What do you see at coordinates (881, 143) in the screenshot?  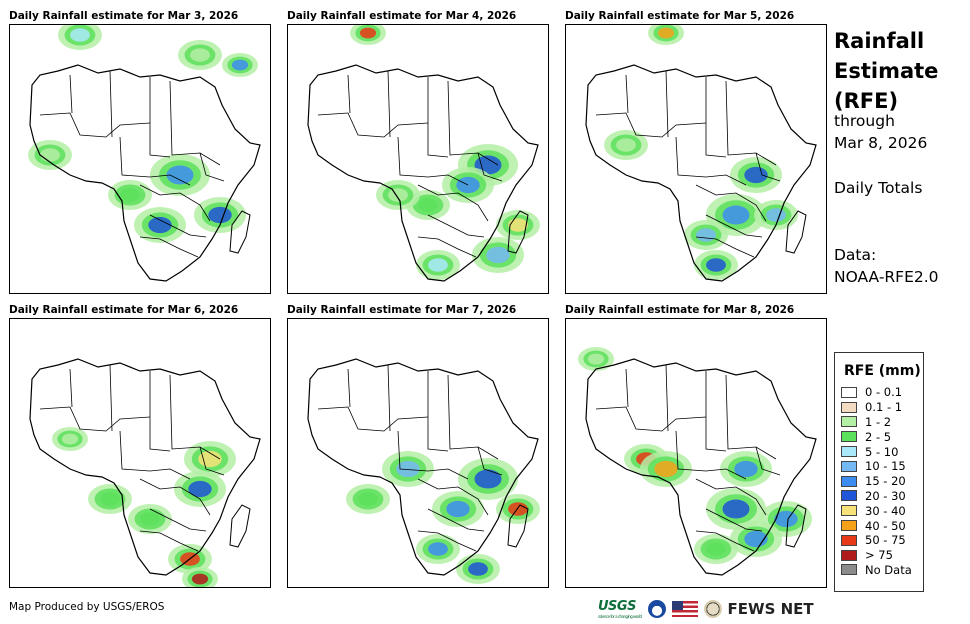 I see `sidebar-date: Mar 8, 2026` at bounding box center [881, 143].